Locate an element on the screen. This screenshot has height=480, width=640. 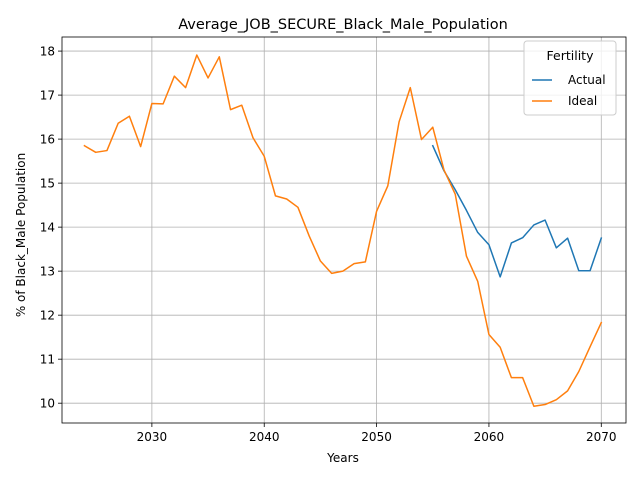
legend-label-actual: Actual is located at coordinates (587, 80).